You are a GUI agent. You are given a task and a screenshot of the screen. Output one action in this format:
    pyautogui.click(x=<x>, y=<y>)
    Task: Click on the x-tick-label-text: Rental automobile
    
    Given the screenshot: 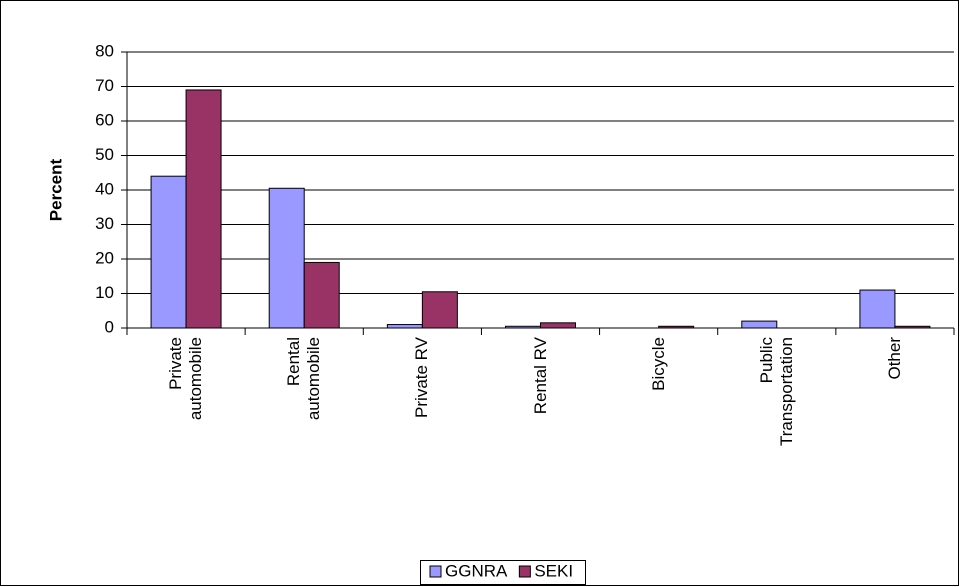 What is the action you would take?
    pyautogui.click(x=304, y=379)
    